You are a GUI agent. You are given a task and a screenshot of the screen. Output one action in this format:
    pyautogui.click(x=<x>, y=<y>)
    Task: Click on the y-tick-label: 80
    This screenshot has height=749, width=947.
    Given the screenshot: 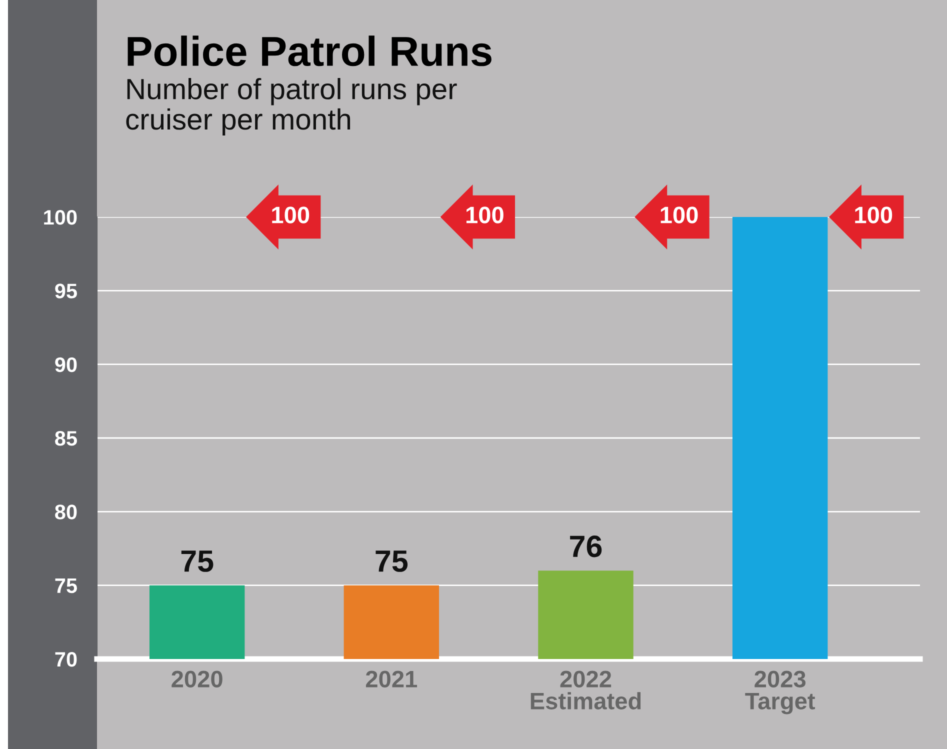 What is the action you would take?
    pyautogui.click(x=66, y=512)
    